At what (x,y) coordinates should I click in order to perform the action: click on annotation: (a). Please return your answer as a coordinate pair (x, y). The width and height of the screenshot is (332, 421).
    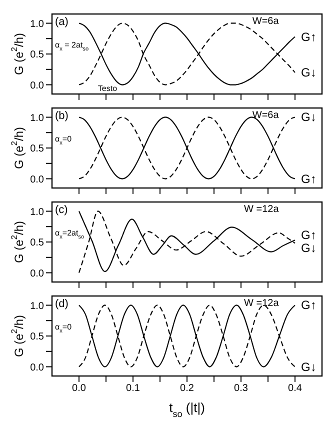
    Looking at the image, I should click on (61, 22).